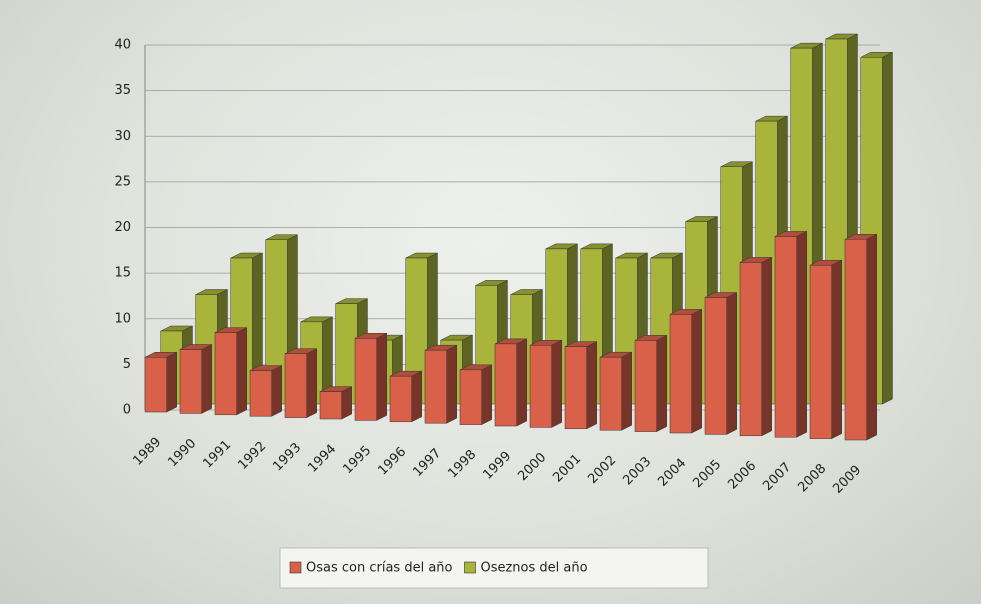 This screenshot has height=604, width=981. Describe the element at coordinates (379, 568) in the screenshot. I see `legend-label: Osas con crías del año` at that location.